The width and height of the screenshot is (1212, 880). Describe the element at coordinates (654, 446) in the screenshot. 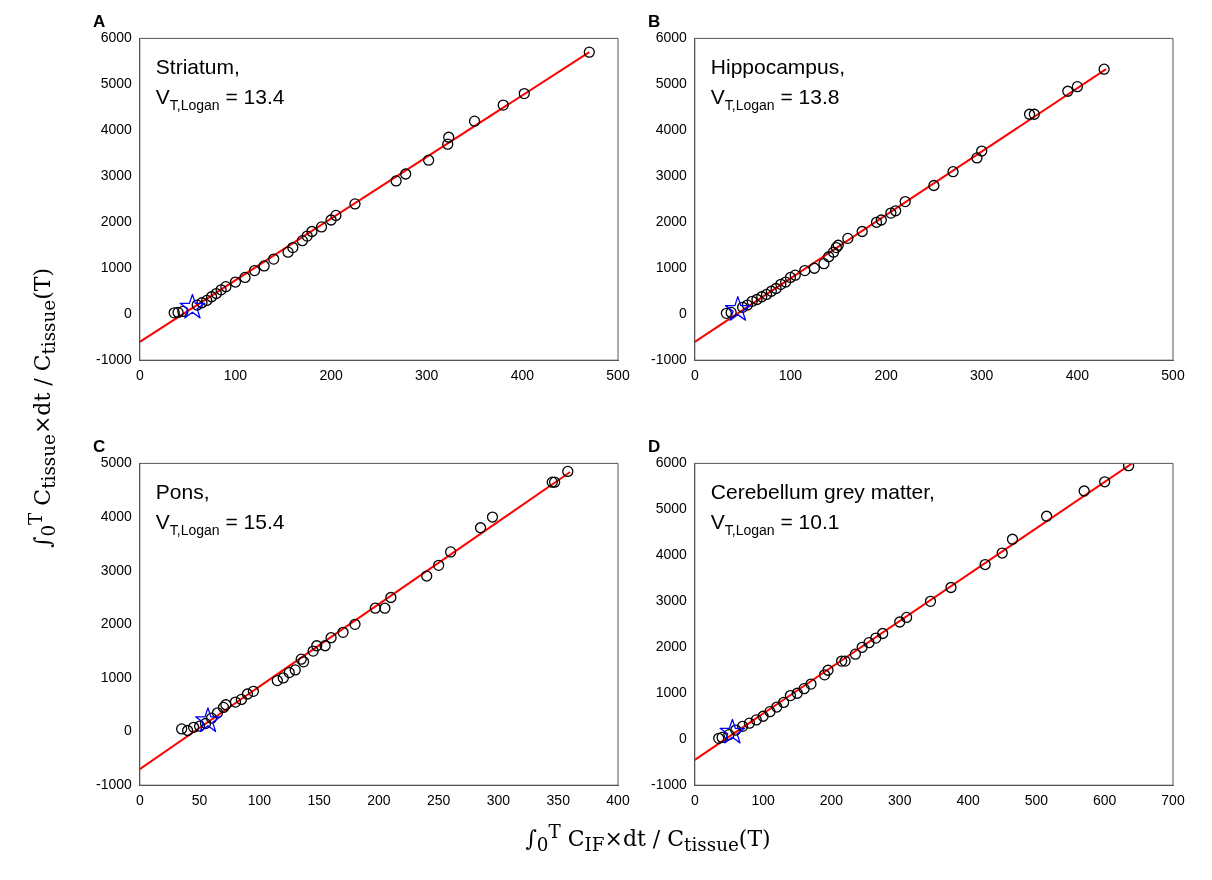

I see `chart-title: D` at that location.